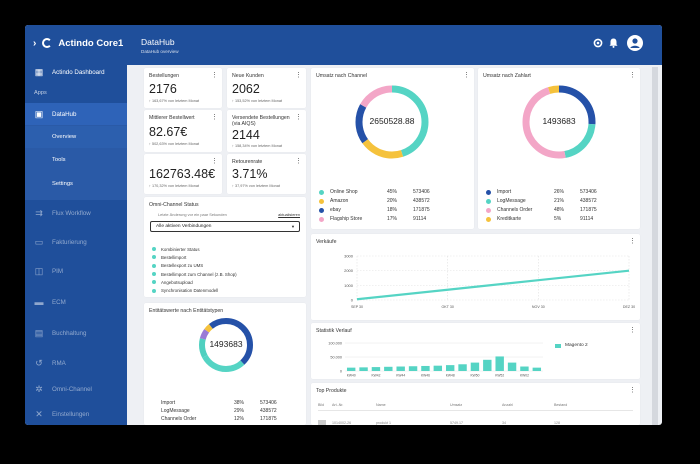  What do you see at coordinates (219, 411) in the screenshot?
I see `legend-row: LogMessage 29% 438572` at bounding box center [219, 411].